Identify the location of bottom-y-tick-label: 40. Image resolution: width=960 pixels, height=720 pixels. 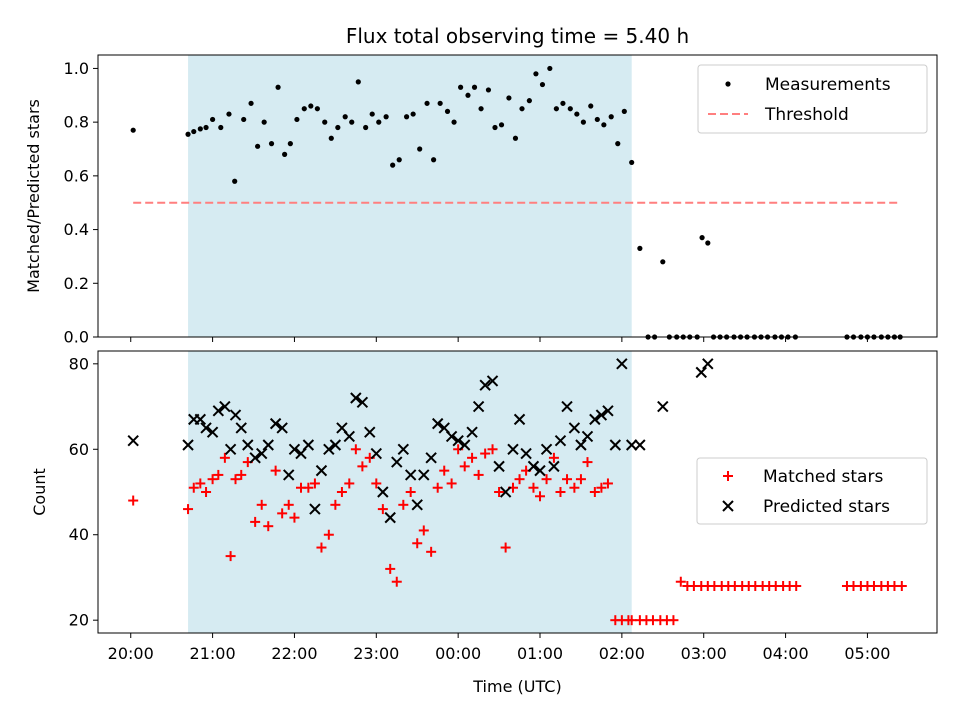
(79, 534).